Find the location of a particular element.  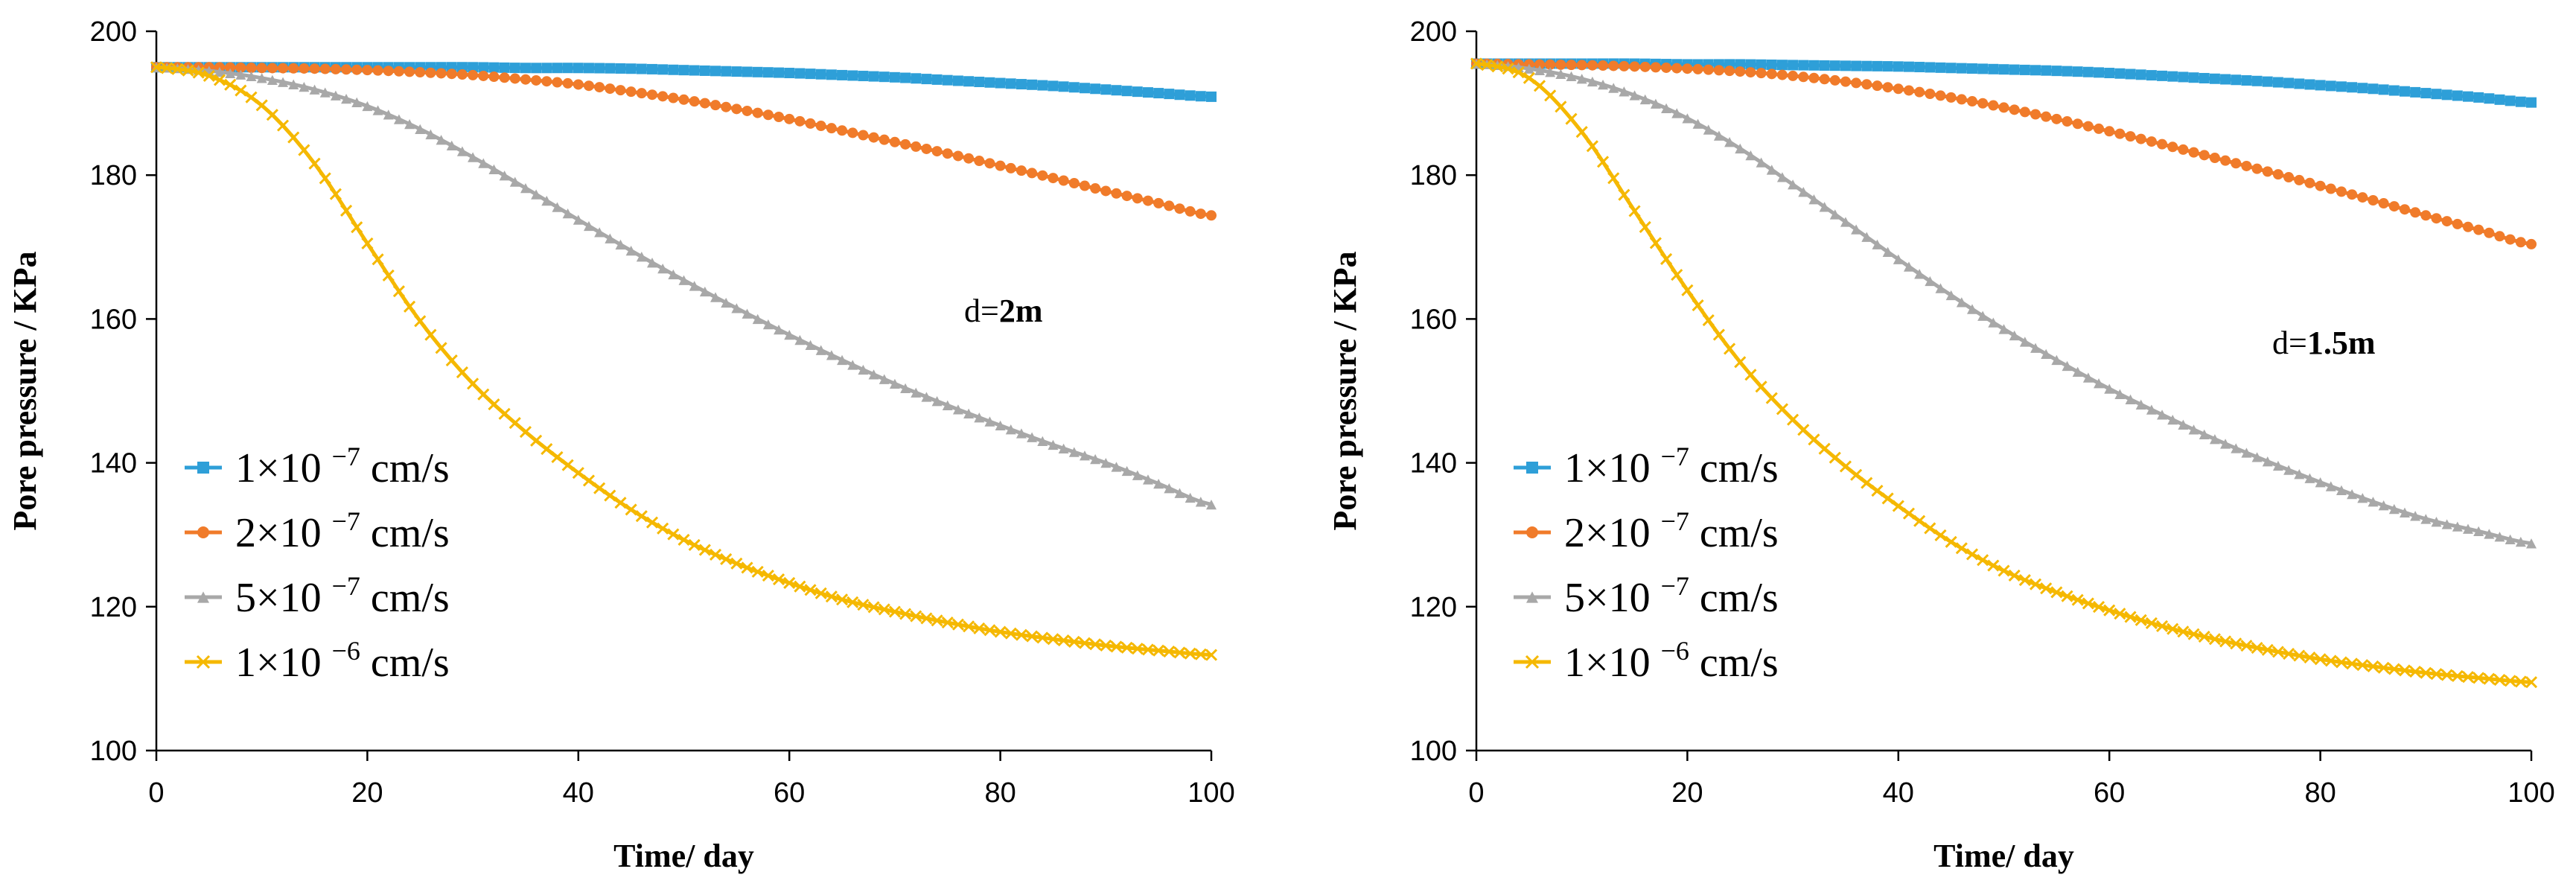

x-tick-label: 80 is located at coordinates (1000, 793).